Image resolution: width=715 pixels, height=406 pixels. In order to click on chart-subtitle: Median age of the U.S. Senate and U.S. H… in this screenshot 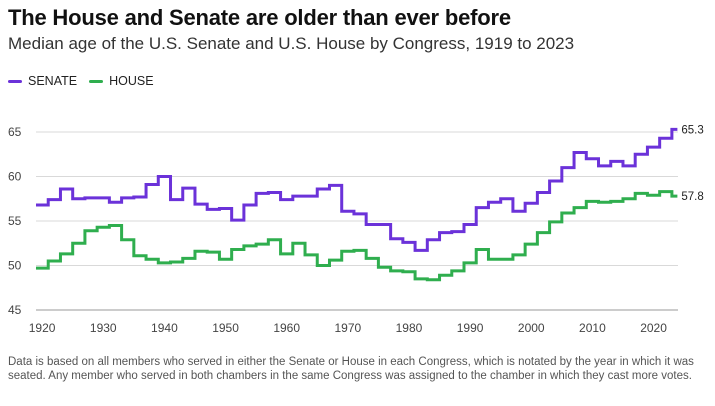, I will do `click(291, 43)`.